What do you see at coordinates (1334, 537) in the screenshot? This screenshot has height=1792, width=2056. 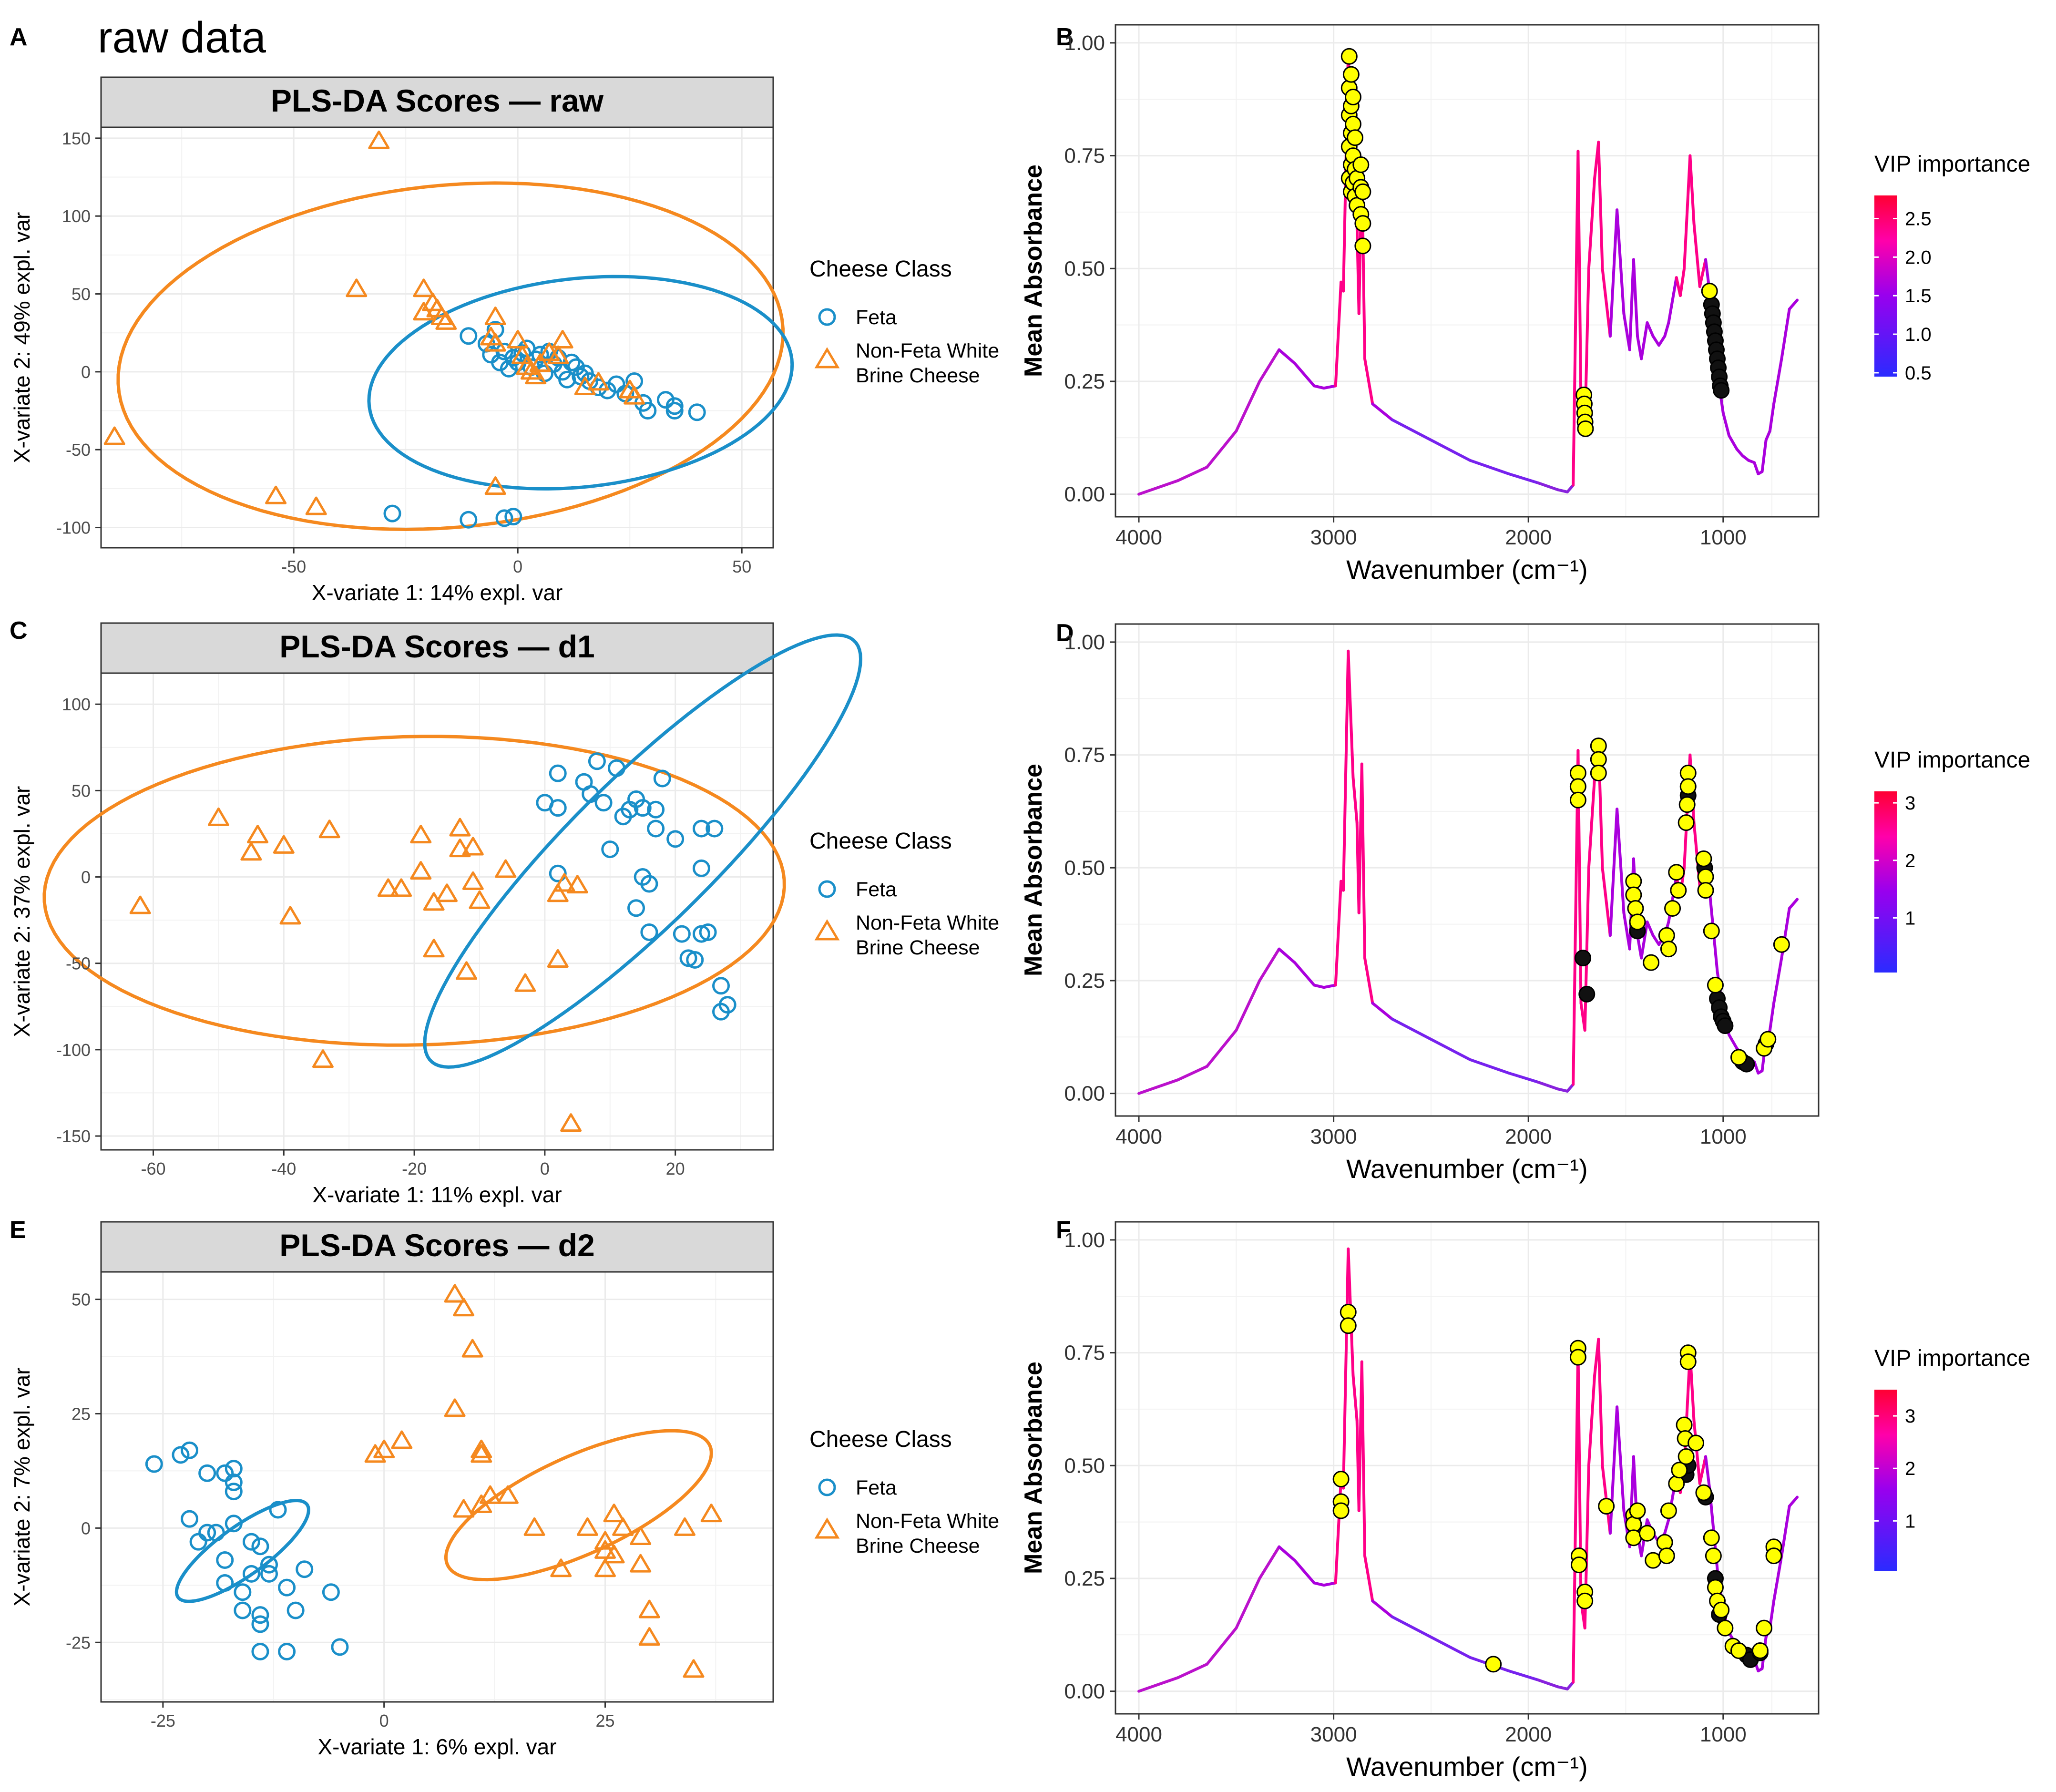 I see `x-tick-label: 3000` at bounding box center [1334, 537].